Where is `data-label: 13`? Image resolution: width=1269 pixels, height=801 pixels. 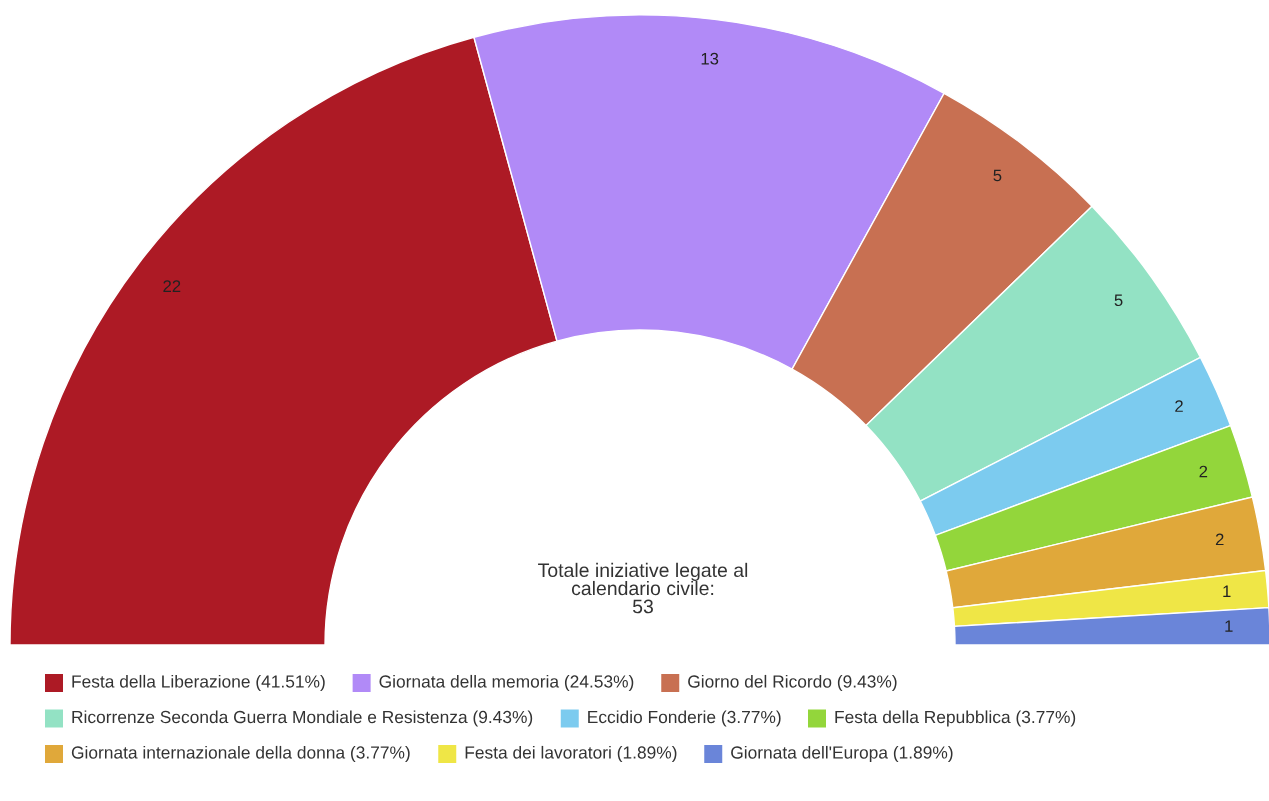 data-label: 13 is located at coordinates (710, 58).